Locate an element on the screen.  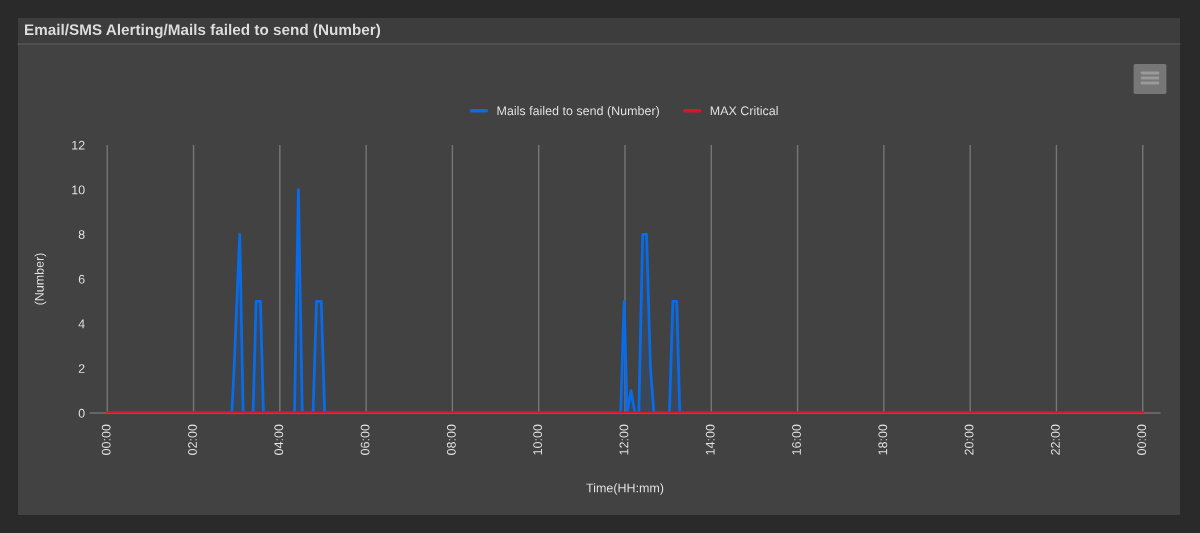
x-tick-label: 06:00 is located at coordinates (365, 439).